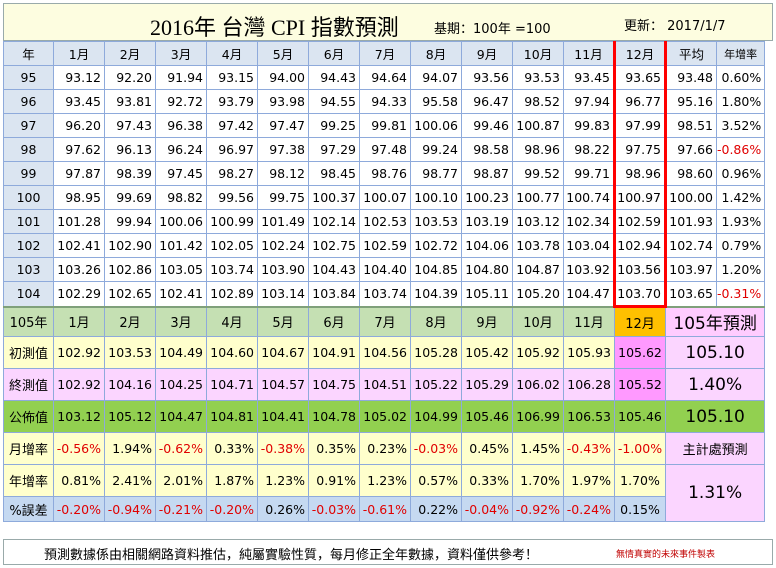 The width and height of the screenshot is (776, 568). What do you see at coordinates (130, 245) in the screenshot?
I see `cpi-value-cell: 102.90` at bounding box center [130, 245].